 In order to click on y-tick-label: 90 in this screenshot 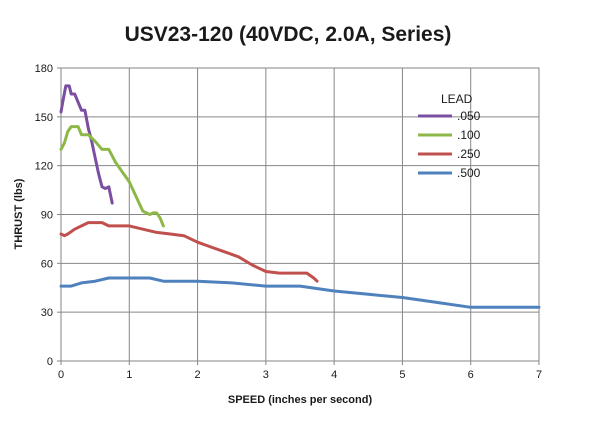, I will do `click(47, 216)`.